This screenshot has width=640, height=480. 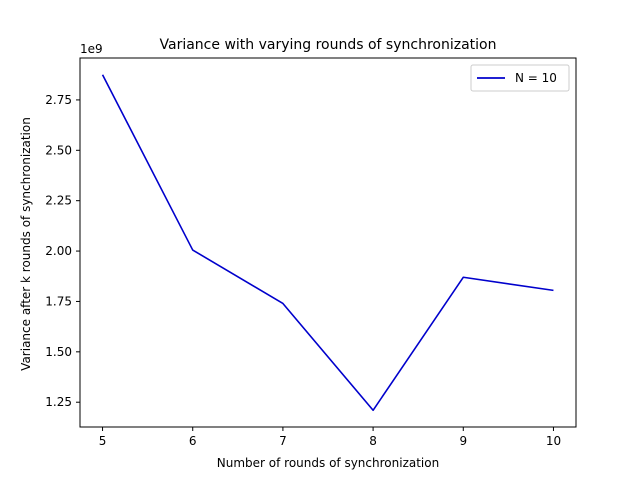 I want to click on legend-box, so click(x=520, y=78).